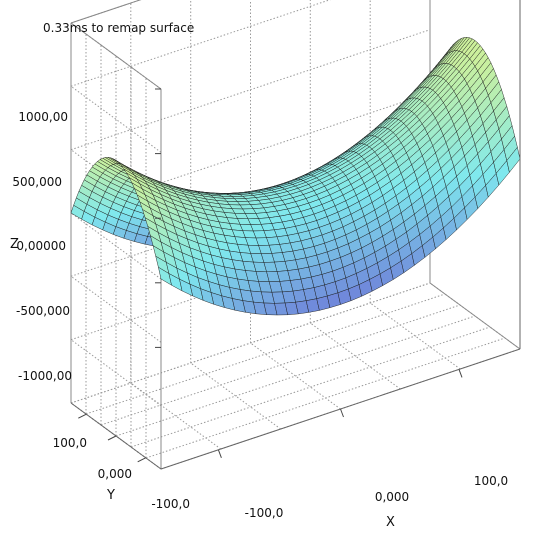 Image resolution: width=549 pixels, height=538 pixels. I want to click on z-tick-label: 0,00000, so click(41, 246).